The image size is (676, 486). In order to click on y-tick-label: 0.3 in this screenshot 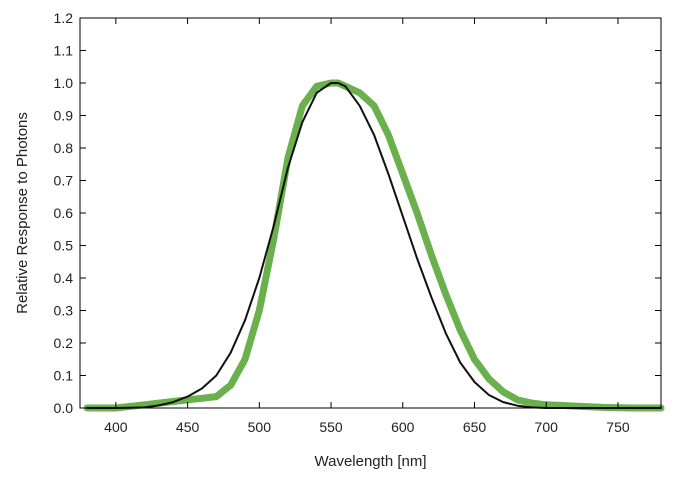, I will do `click(64, 311)`.